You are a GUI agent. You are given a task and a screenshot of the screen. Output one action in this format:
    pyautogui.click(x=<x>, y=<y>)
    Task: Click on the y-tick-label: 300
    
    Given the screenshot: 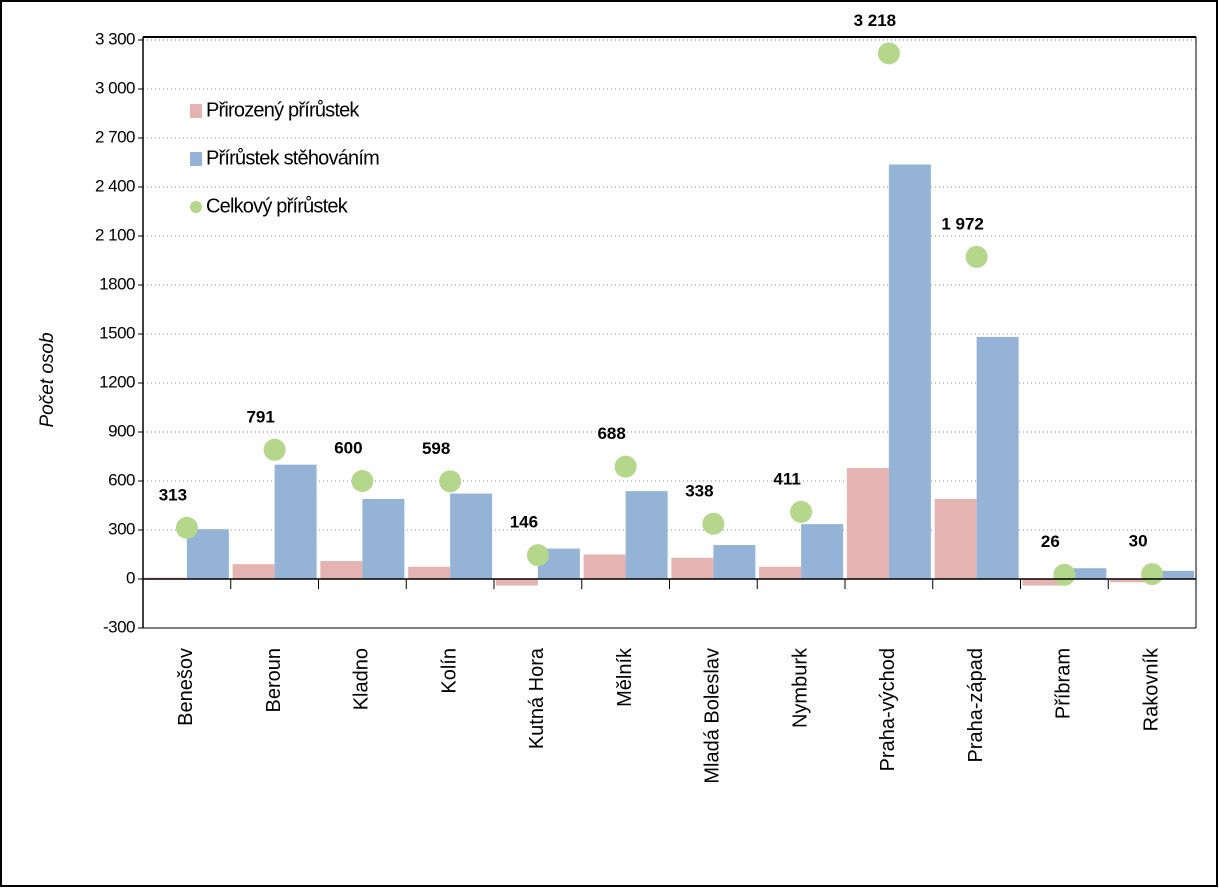 What is the action you would take?
    pyautogui.click(x=121, y=528)
    